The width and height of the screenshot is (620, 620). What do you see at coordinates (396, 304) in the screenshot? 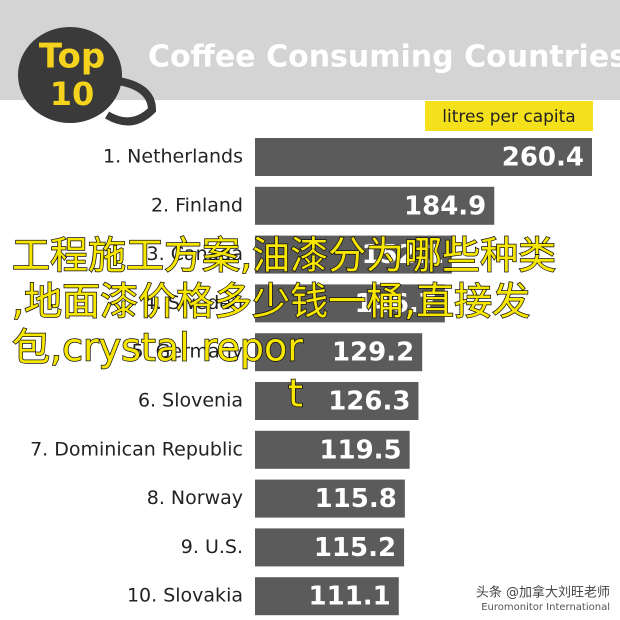
I see `value-label: 146.7` at bounding box center [396, 304].